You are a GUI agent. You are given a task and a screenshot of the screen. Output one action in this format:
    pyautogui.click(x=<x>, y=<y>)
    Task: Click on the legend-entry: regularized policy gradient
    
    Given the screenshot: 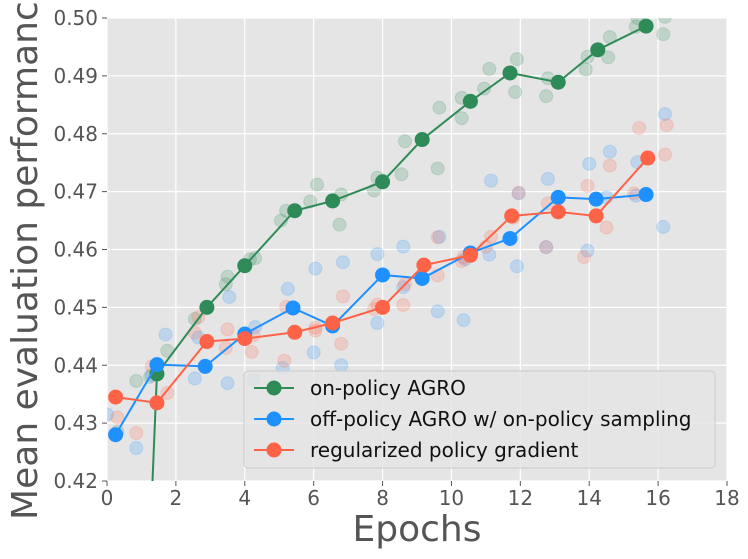 What is the action you would take?
    pyautogui.click(x=444, y=450)
    